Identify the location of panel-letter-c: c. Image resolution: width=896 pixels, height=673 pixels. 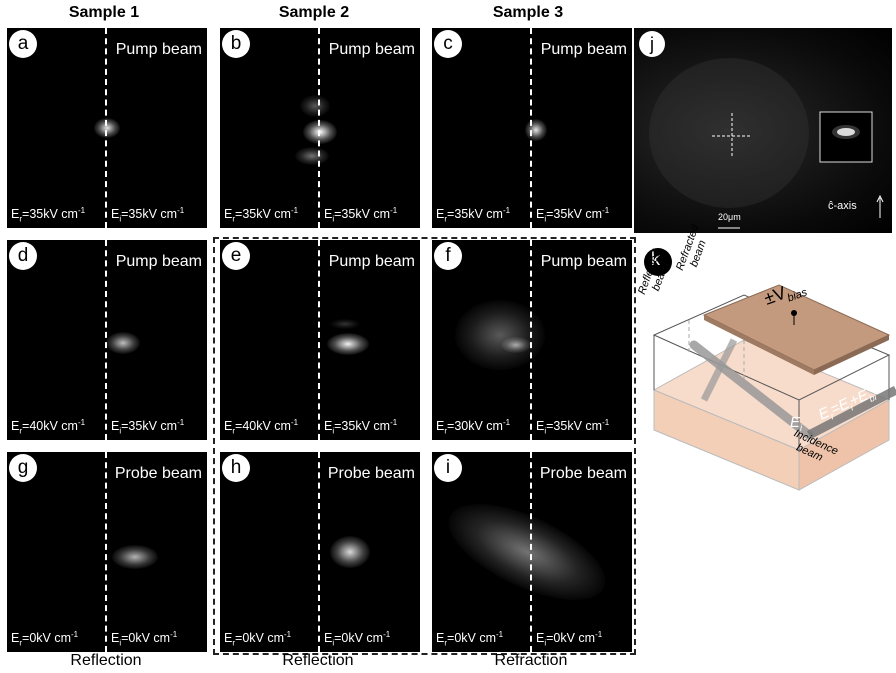
(448, 44).